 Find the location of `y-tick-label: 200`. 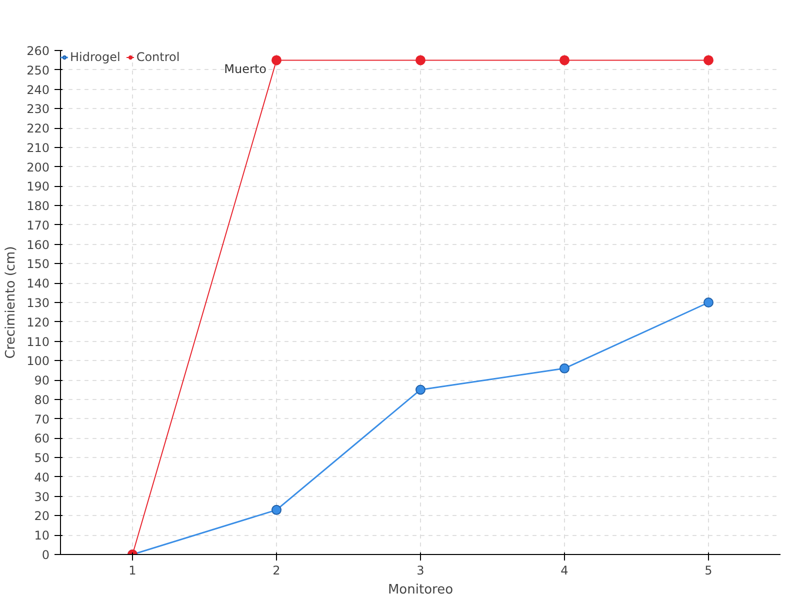

y-tick-label: 200 is located at coordinates (38, 167).